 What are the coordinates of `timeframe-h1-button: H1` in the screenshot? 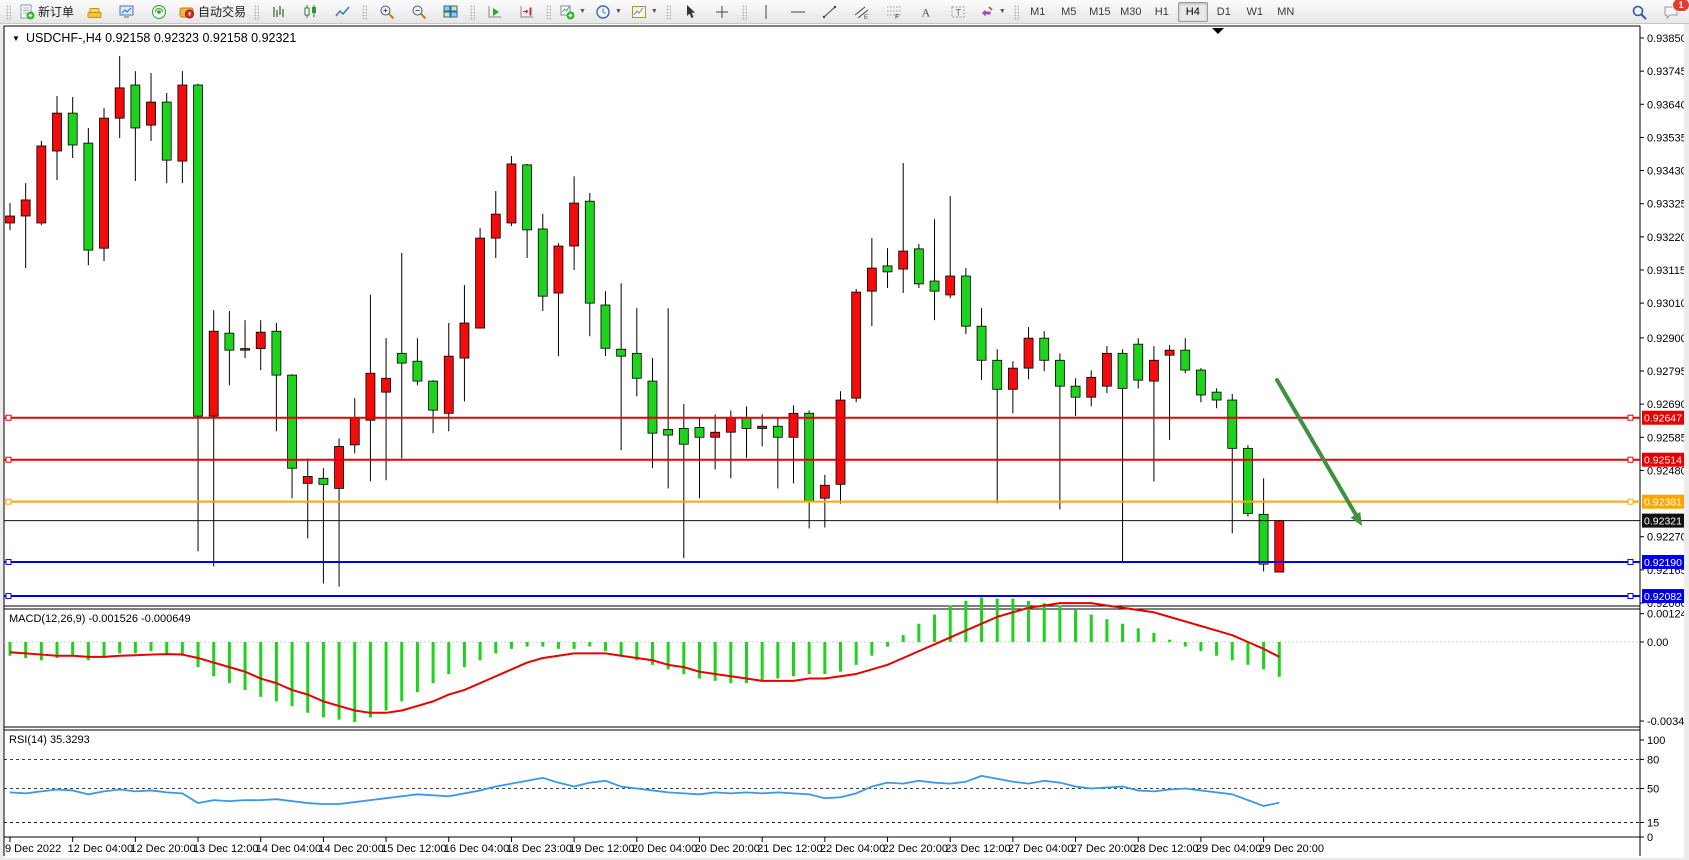 It's located at (1161, 11).